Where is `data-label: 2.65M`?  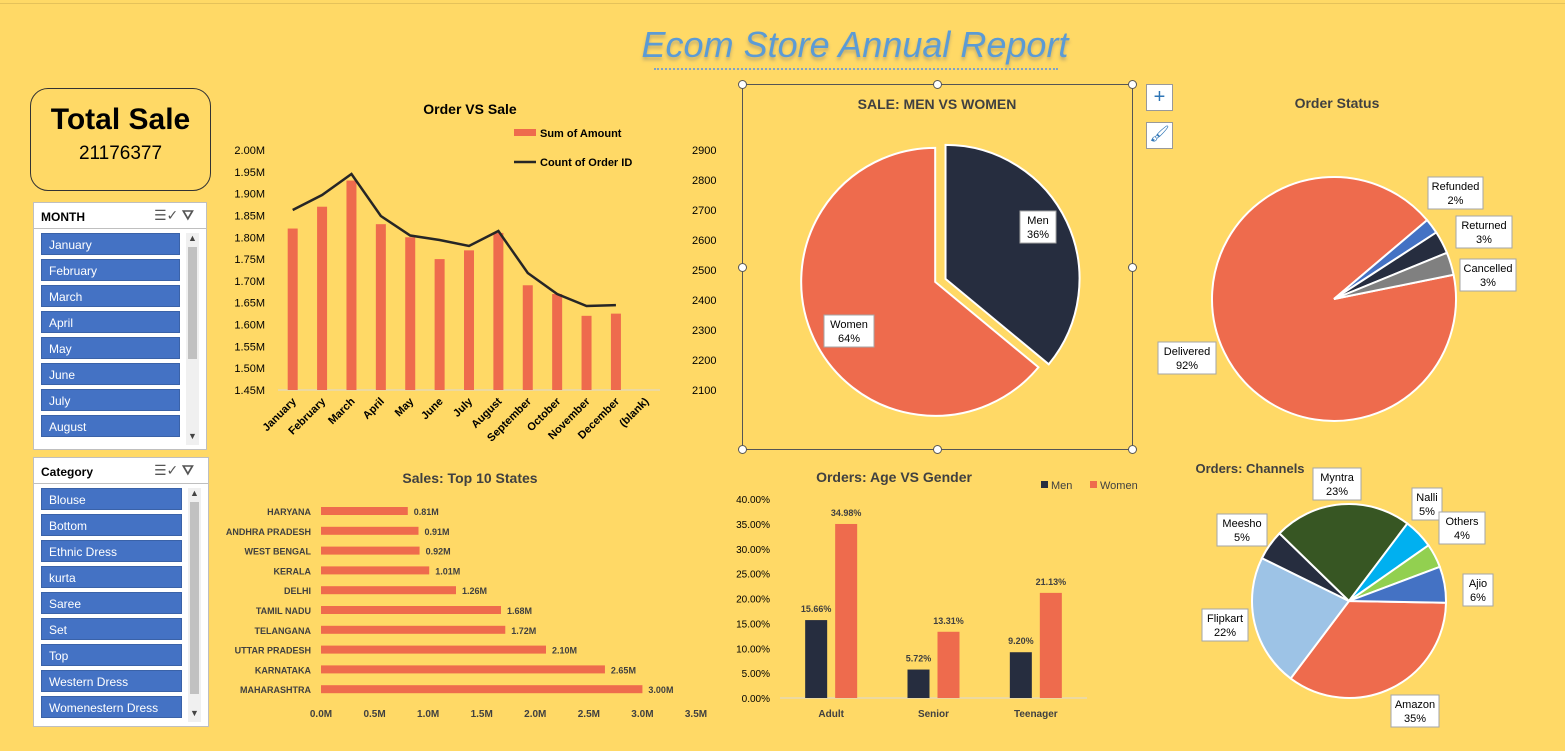
data-label: 2.65M is located at coordinates (623, 670).